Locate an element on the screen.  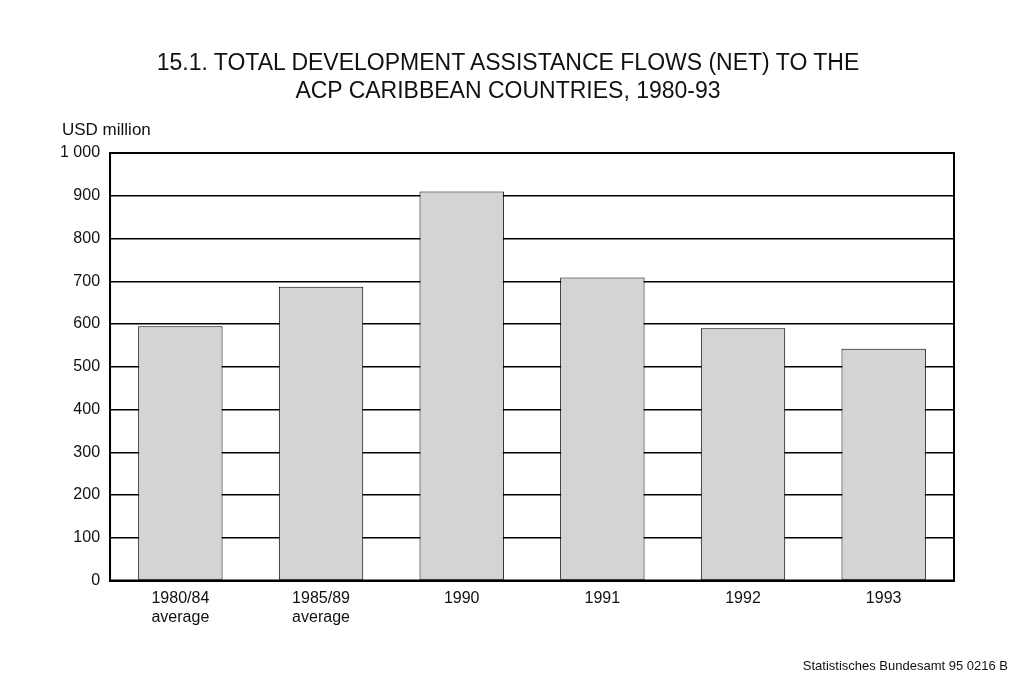
y-tick-label: 700 is located at coordinates (87, 280).